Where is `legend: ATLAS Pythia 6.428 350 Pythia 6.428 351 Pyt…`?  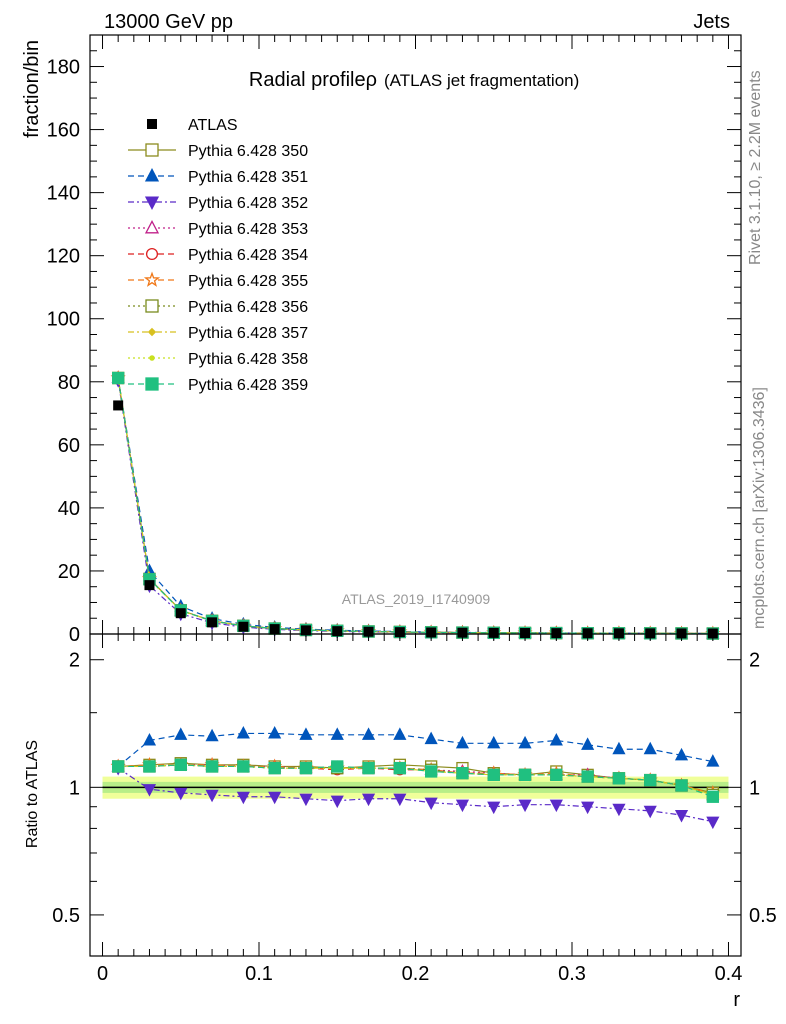 legend: ATLAS Pythia 6.428 350 Pythia 6.428 351 Pyt… is located at coordinates (218, 255).